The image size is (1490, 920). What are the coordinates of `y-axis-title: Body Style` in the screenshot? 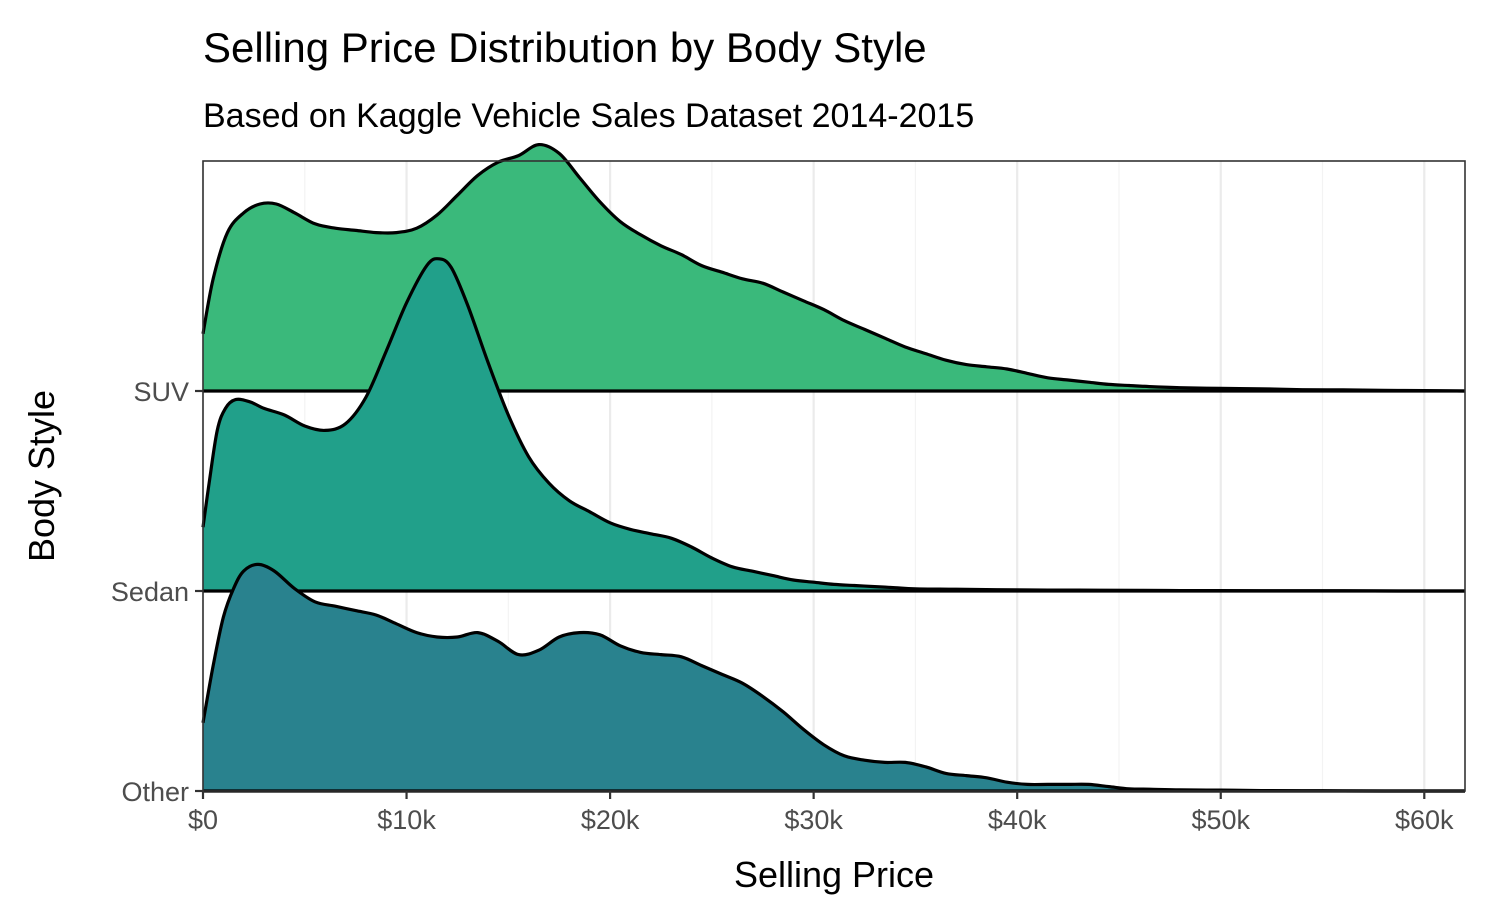 It's located at (41, 476).